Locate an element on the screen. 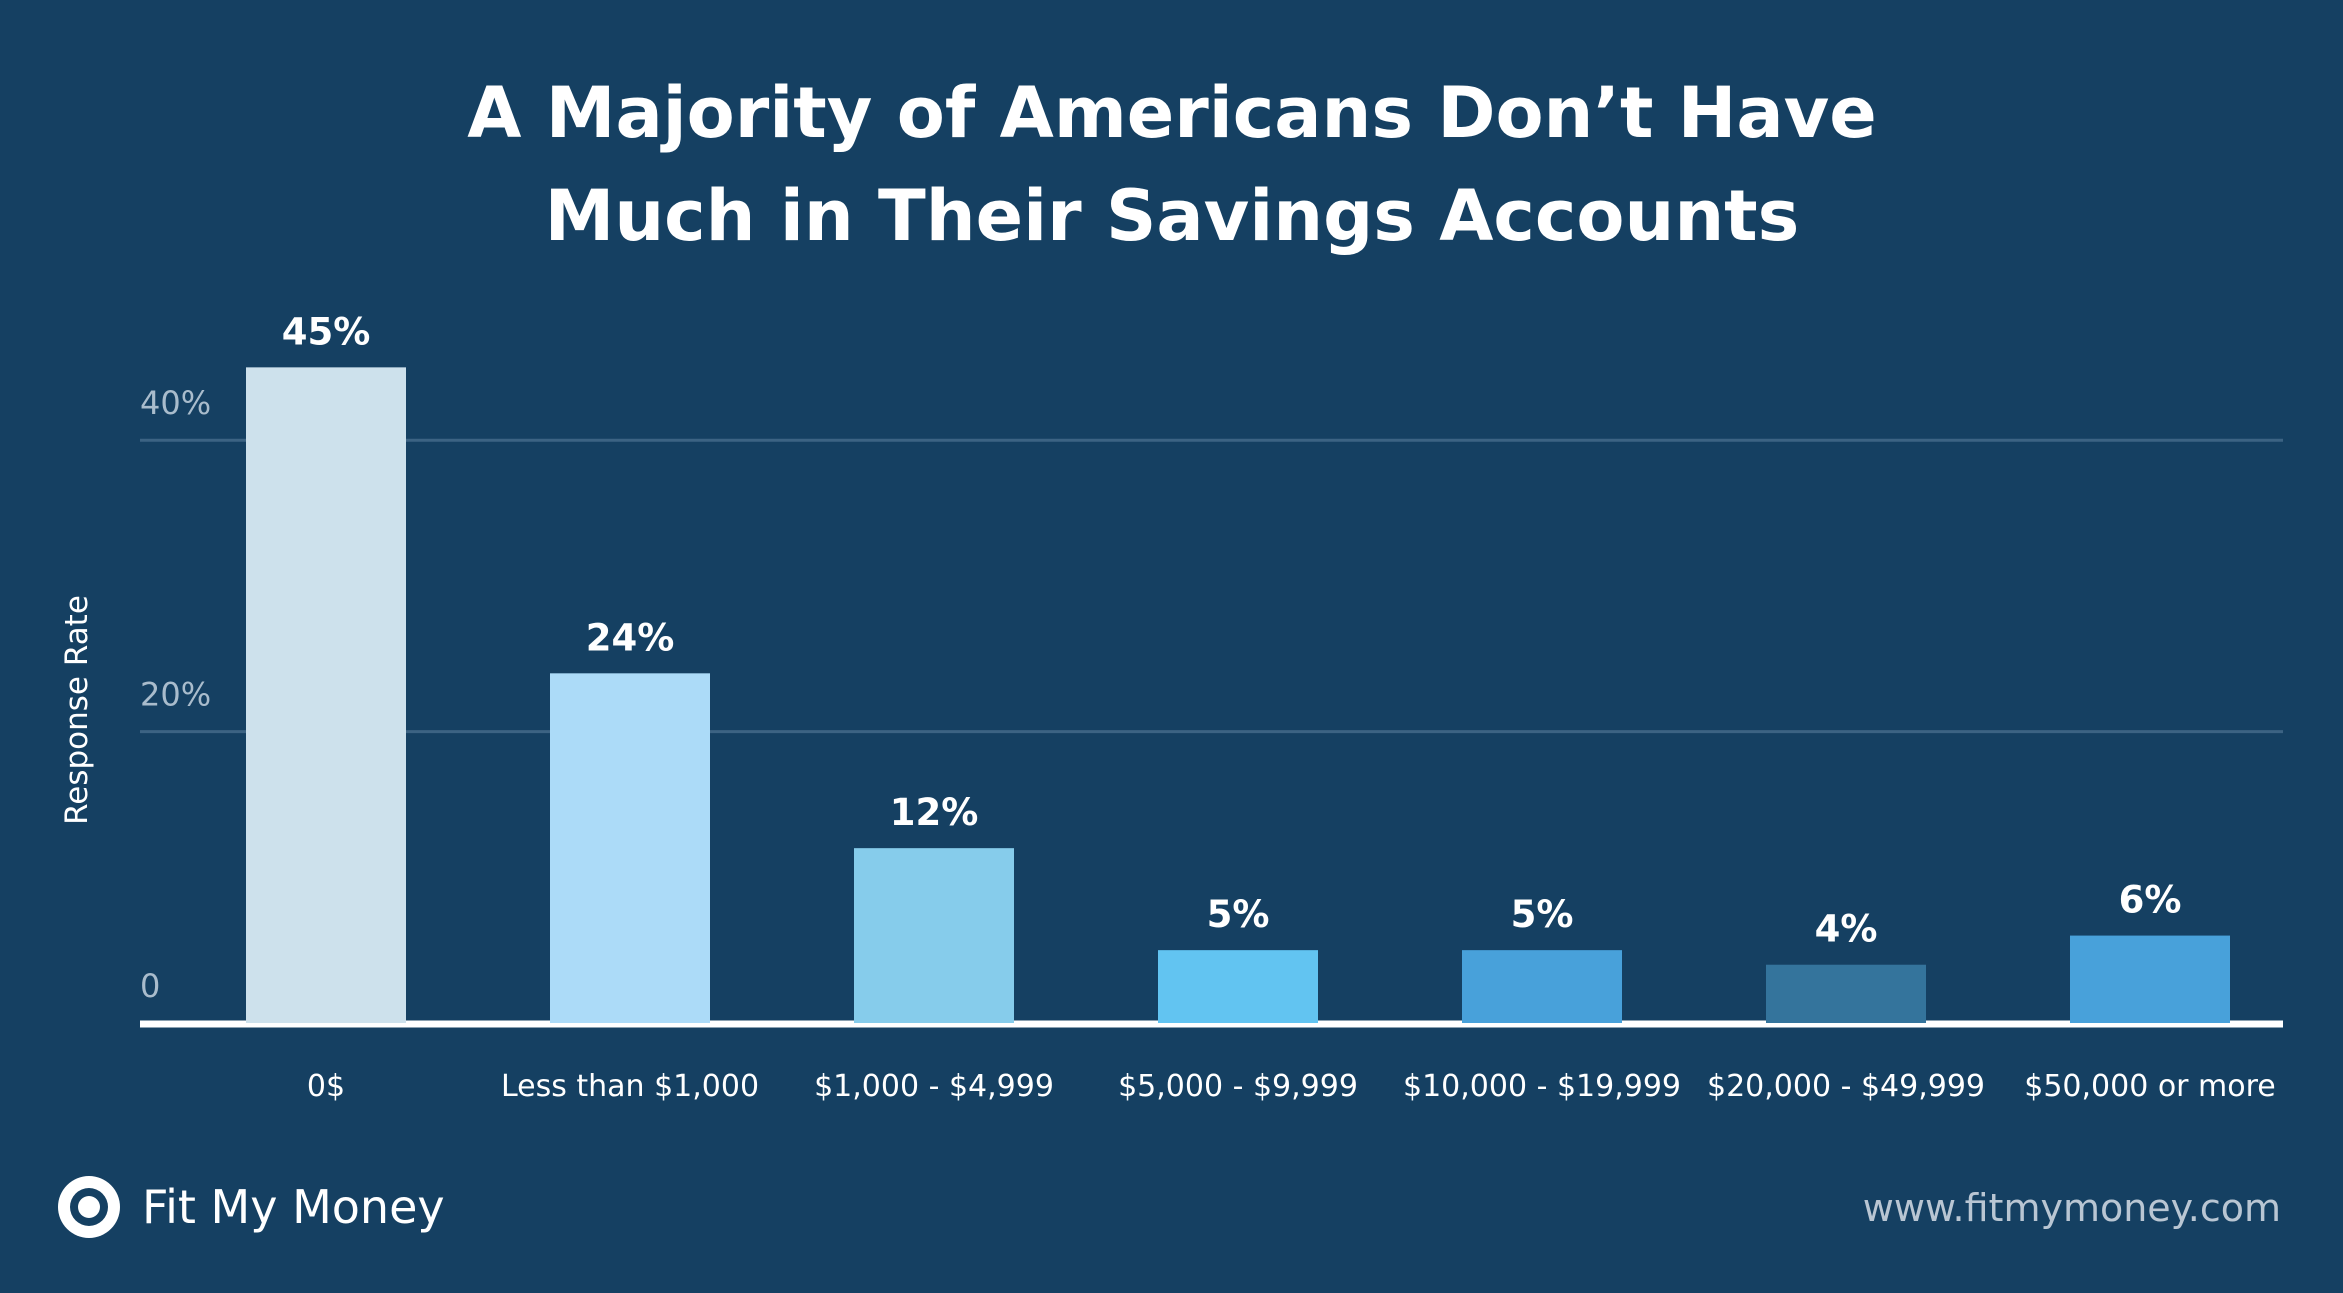 Image resolution: width=2343 pixels, height=1293 pixels. y-tick-label: 0 is located at coordinates (150, 986).